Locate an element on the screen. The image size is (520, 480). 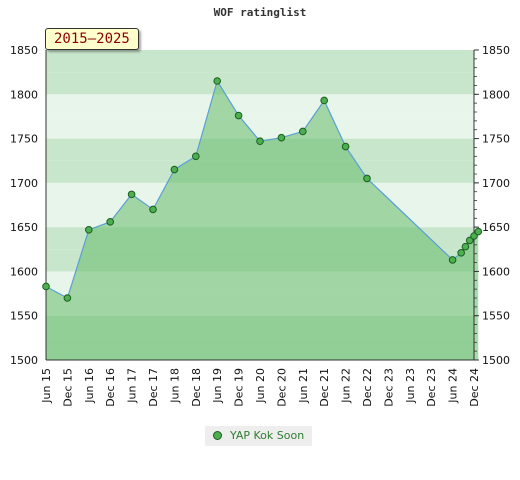
legend: YAP Kok Soon is located at coordinates (259, 436).